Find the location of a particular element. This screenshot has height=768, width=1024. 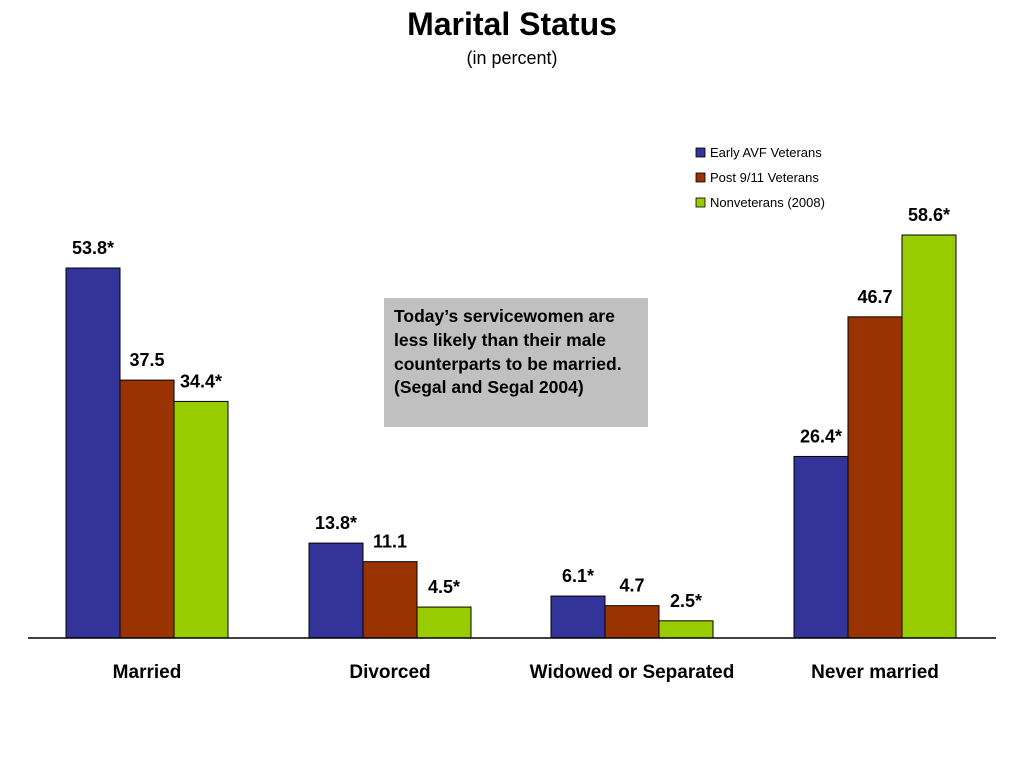

bar-value-label: 4.5* is located at coordinates (444, 587).